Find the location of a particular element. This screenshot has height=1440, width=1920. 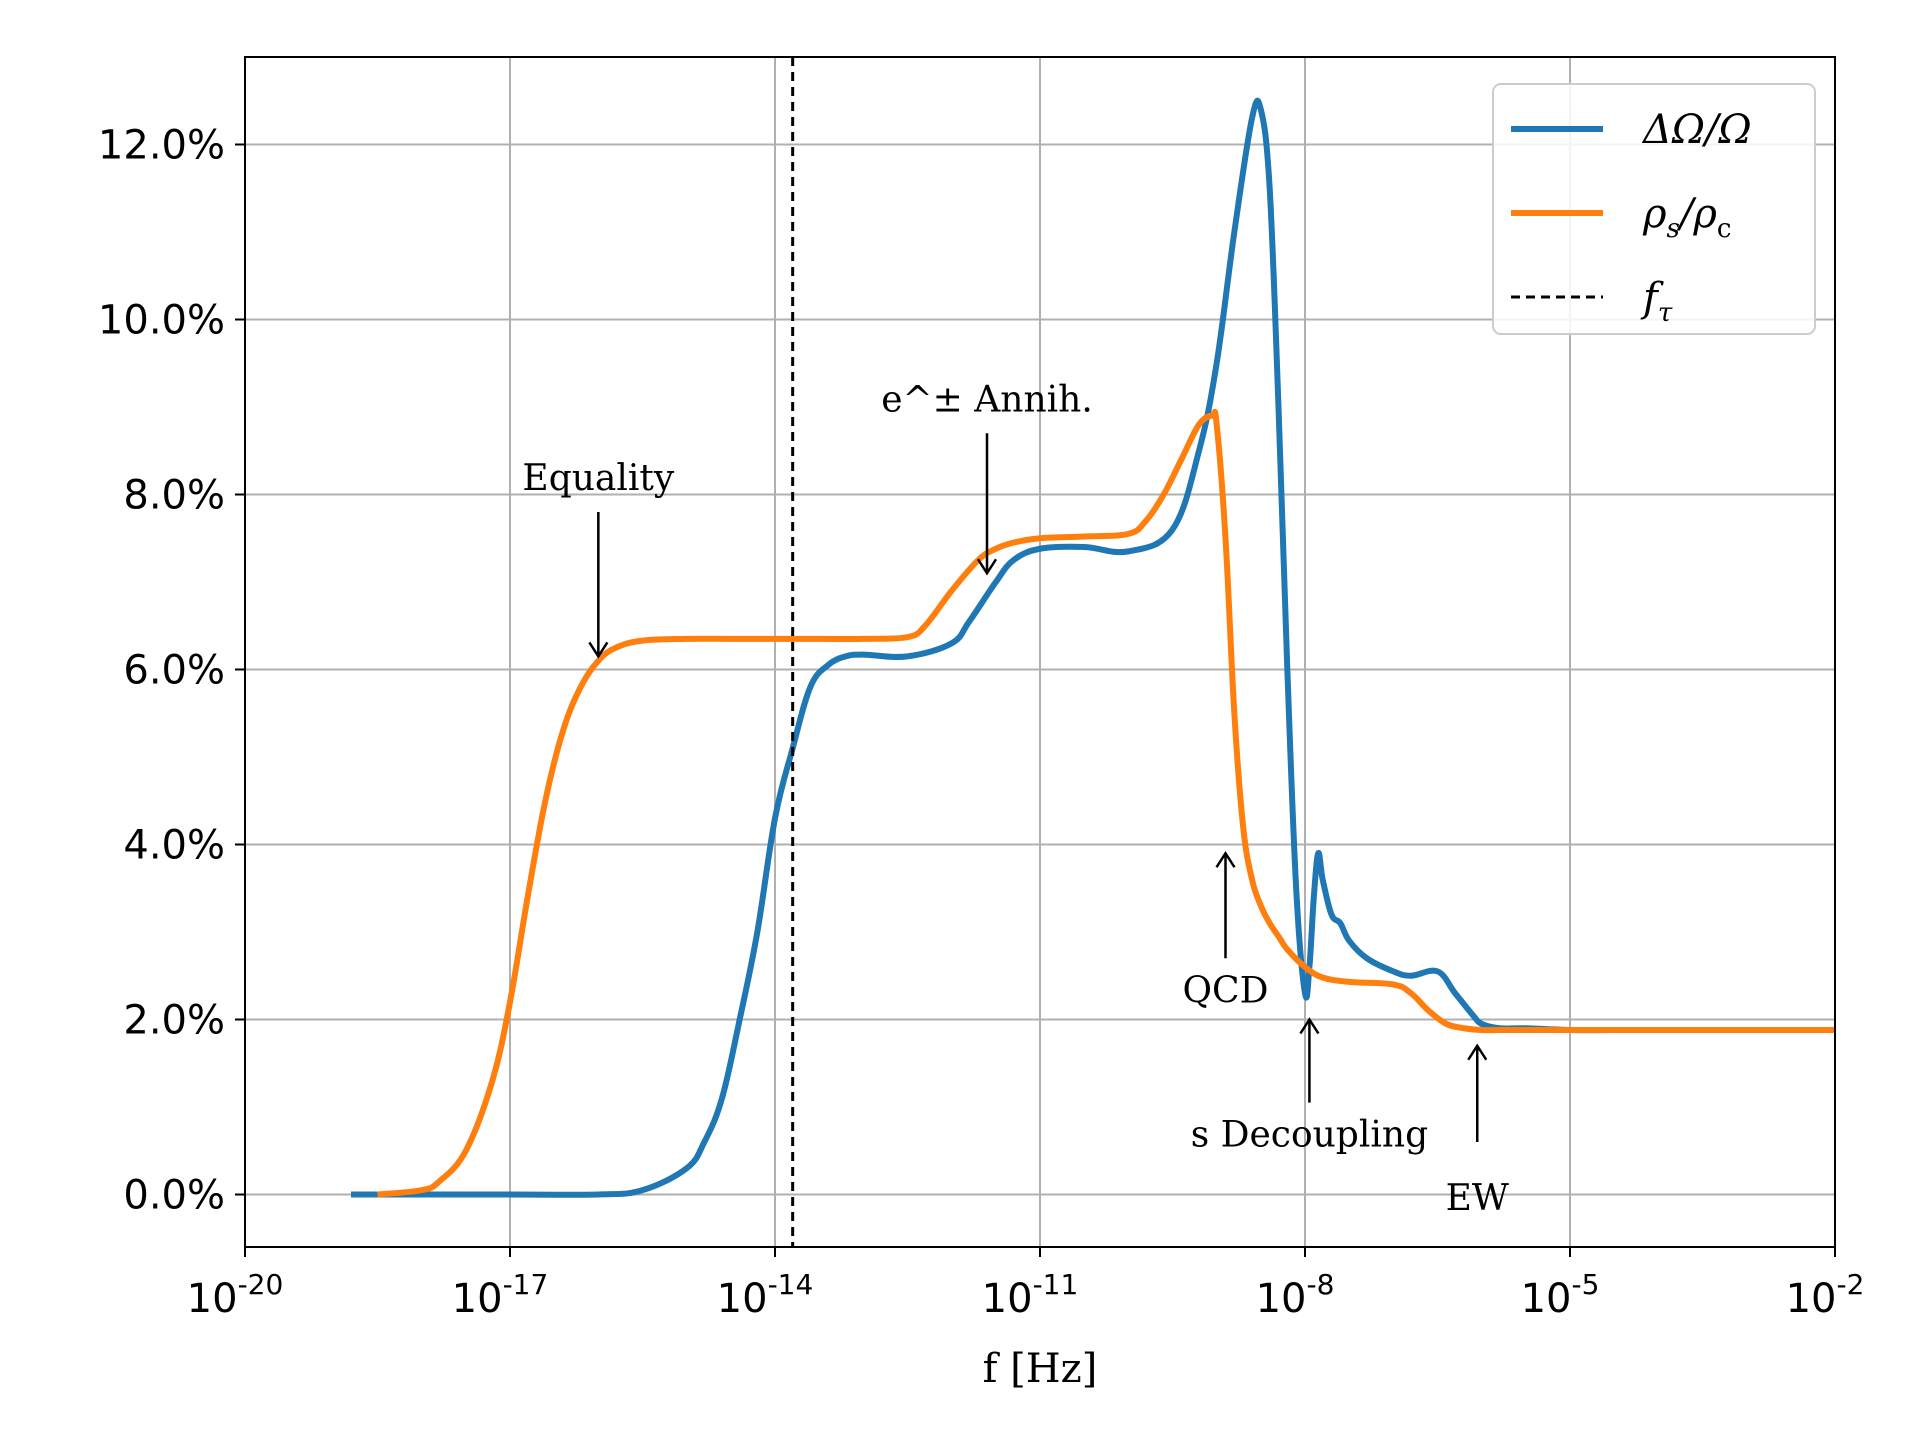

y-tick-label: 0.0% is located at coordinates (174, 1196).